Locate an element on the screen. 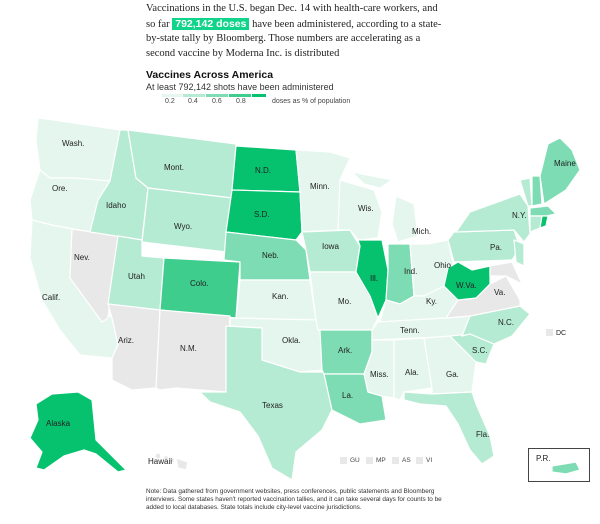 This screenshot has width=600, height=524. state-wva is located at coordinates (467, 281).